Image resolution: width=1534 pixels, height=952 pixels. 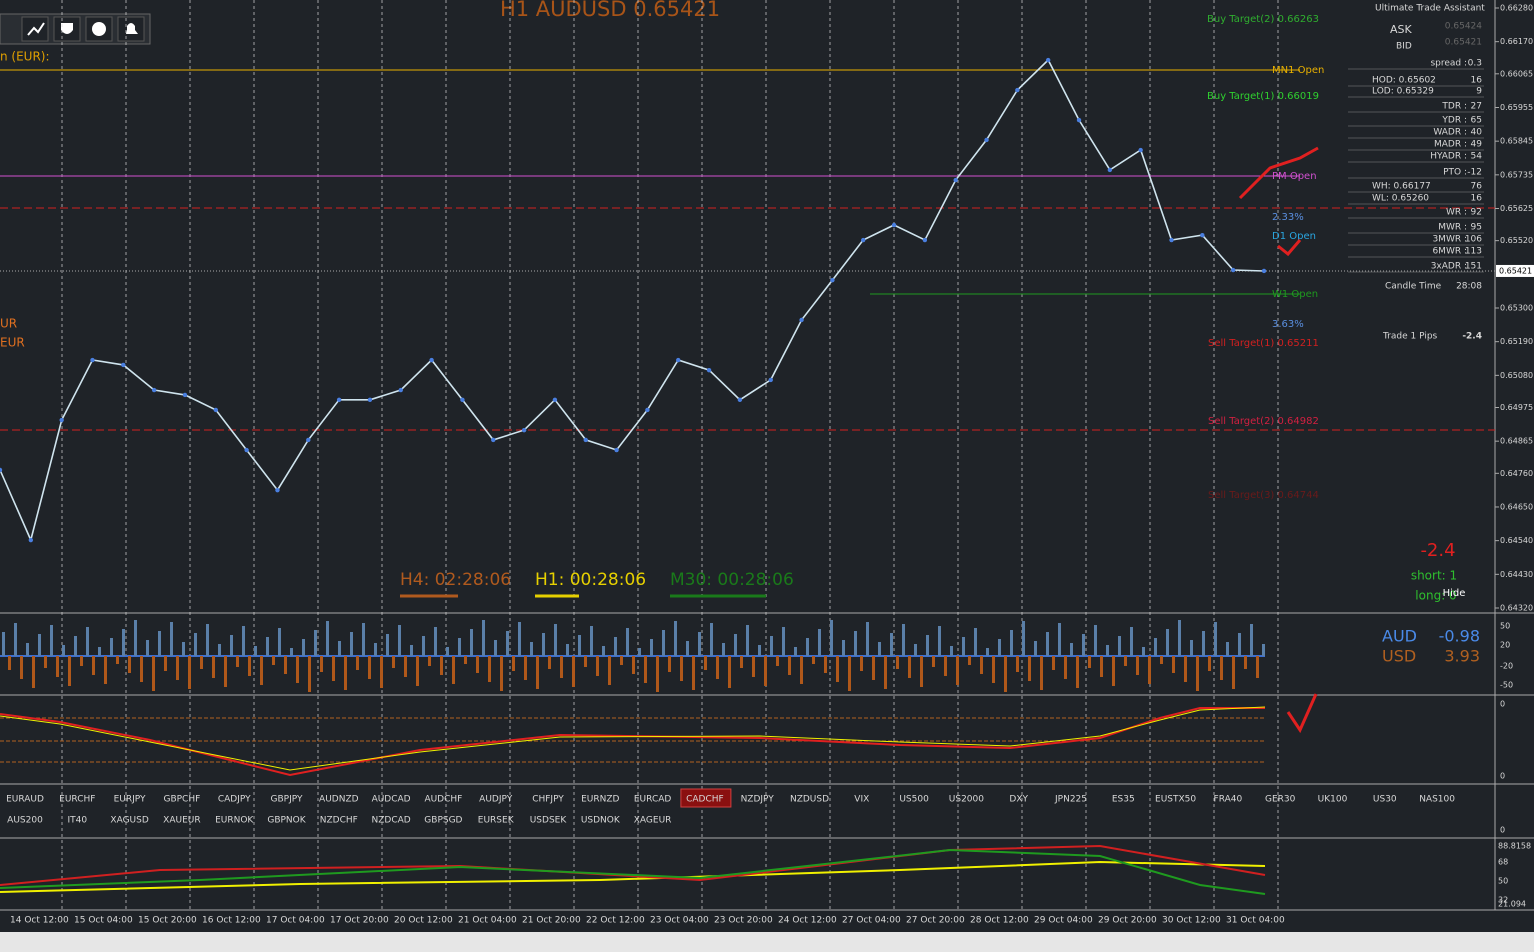 I want to click on stat-value: 16, so click(x=1477, y=81).